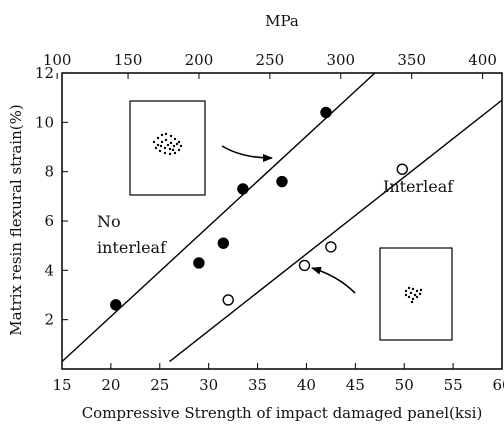 The width and height of the screenshot is (504, 430). What do you see at coordinates (270, 60) in the screenshot?
I see `top-tick-label: 250` at bounding box center [270, 60].